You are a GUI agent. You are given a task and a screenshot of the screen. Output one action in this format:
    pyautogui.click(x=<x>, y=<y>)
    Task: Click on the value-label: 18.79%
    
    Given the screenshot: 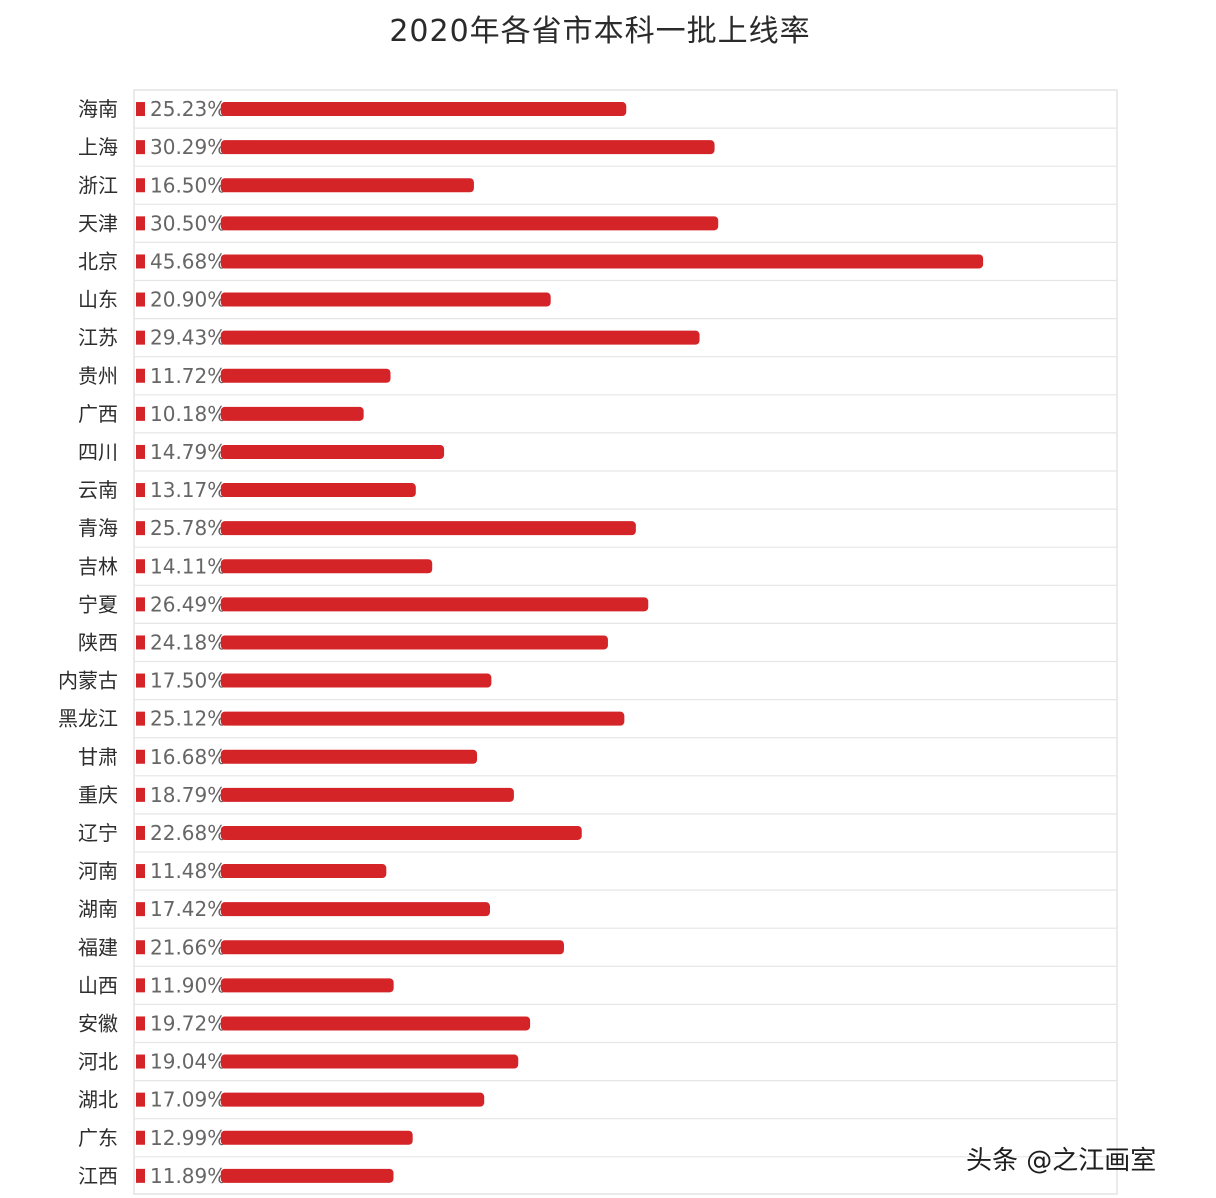 What is the action you would take?
    pyautogui.click(x=188, y=795)
    